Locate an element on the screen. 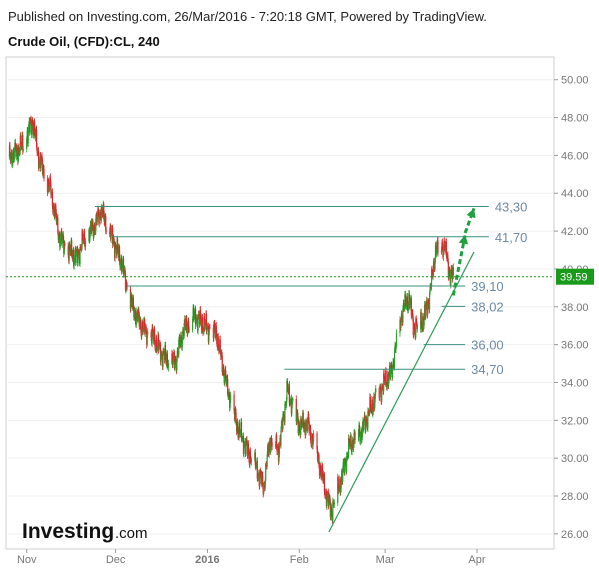 Image resolution: width=599 pixels, height=572 pixels. y-tick-label: 34.00 is located at coordinates (575, 383).